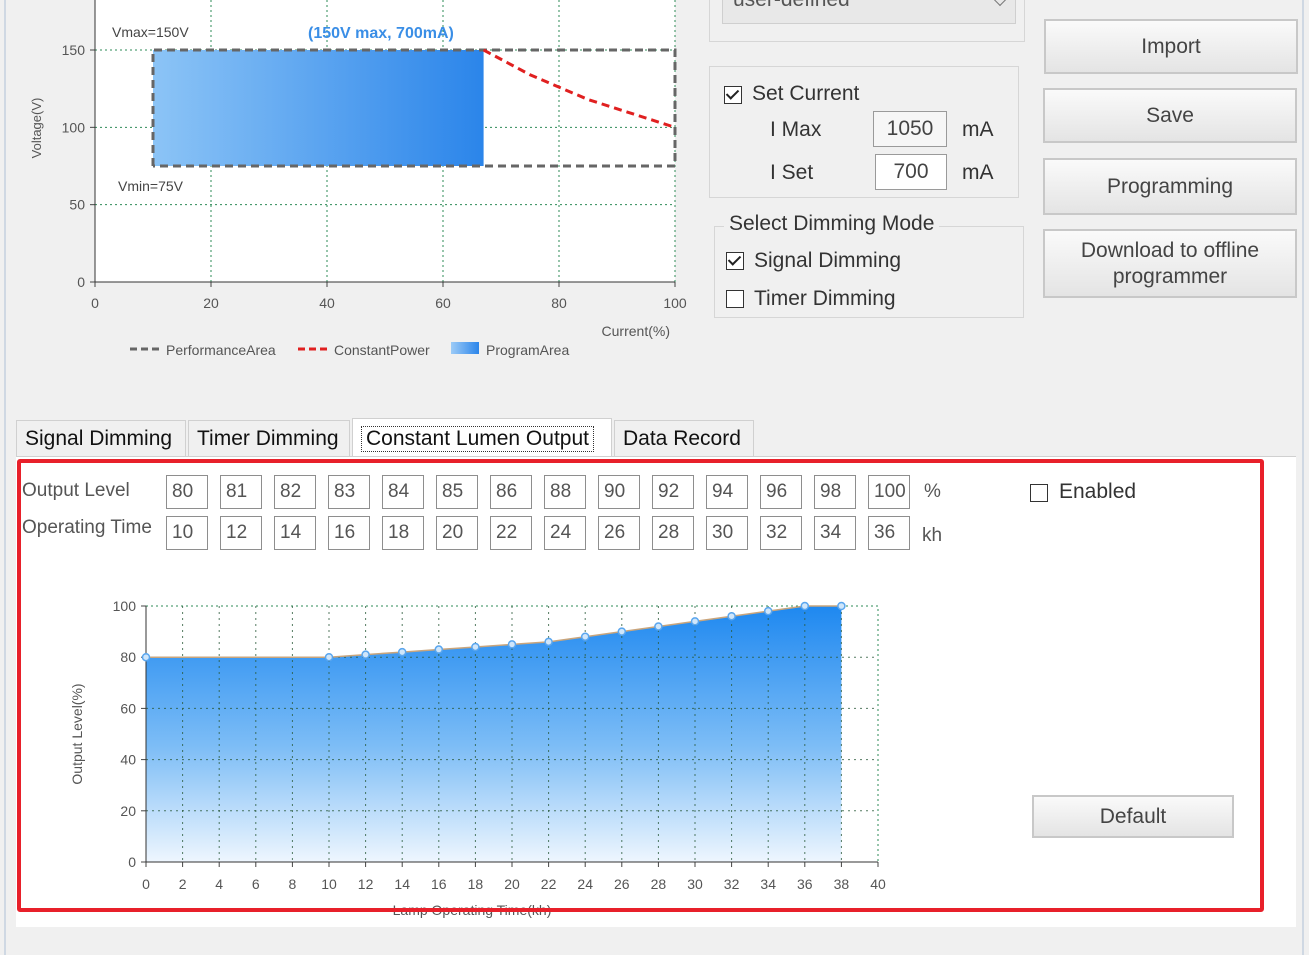  I want to click on chevron-down-icon, so click(1000, 3).